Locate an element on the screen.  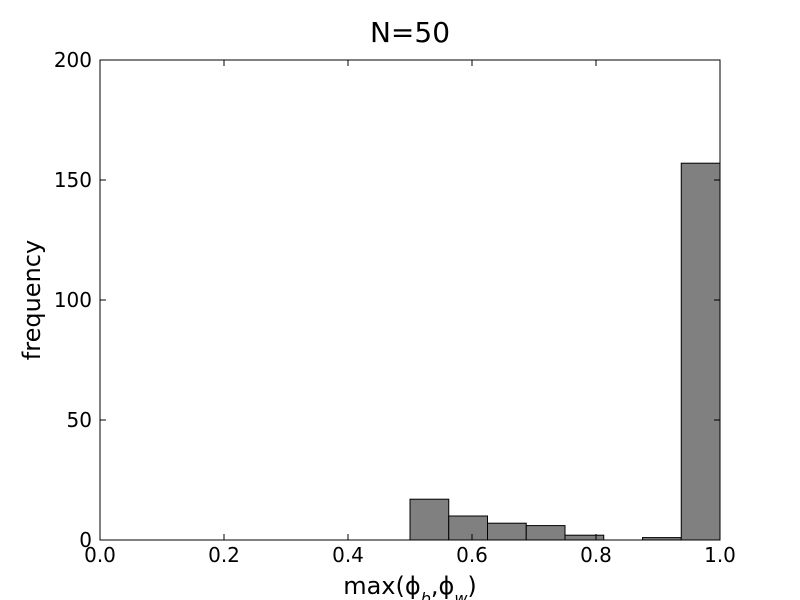
x-tick-label: 0.4 is located at coordinates (348, 555).